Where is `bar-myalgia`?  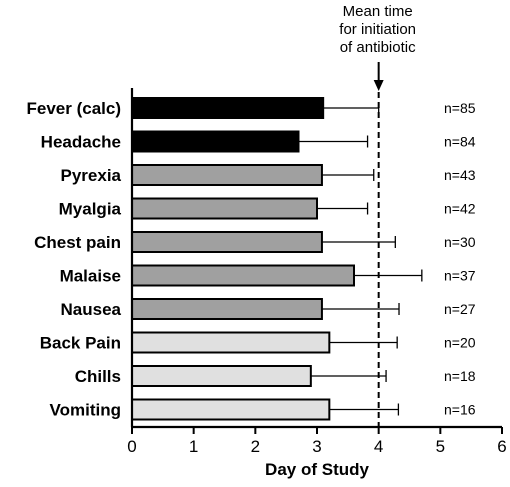 bar-myalgia is located at coordinates (224, 208).